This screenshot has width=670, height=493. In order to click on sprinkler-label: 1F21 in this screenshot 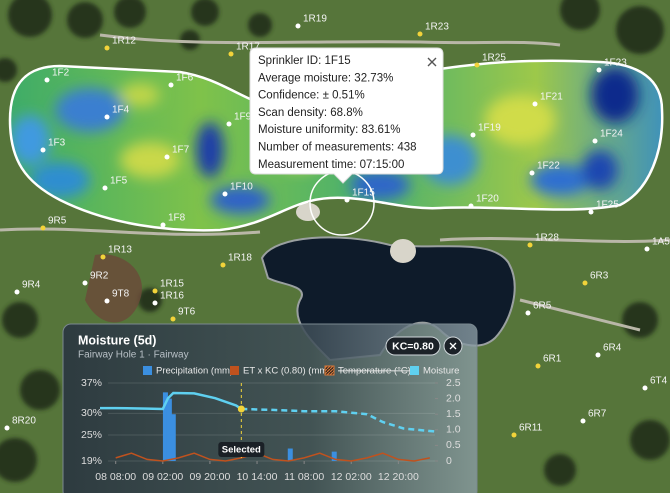, I will do `click(551, 97)`.